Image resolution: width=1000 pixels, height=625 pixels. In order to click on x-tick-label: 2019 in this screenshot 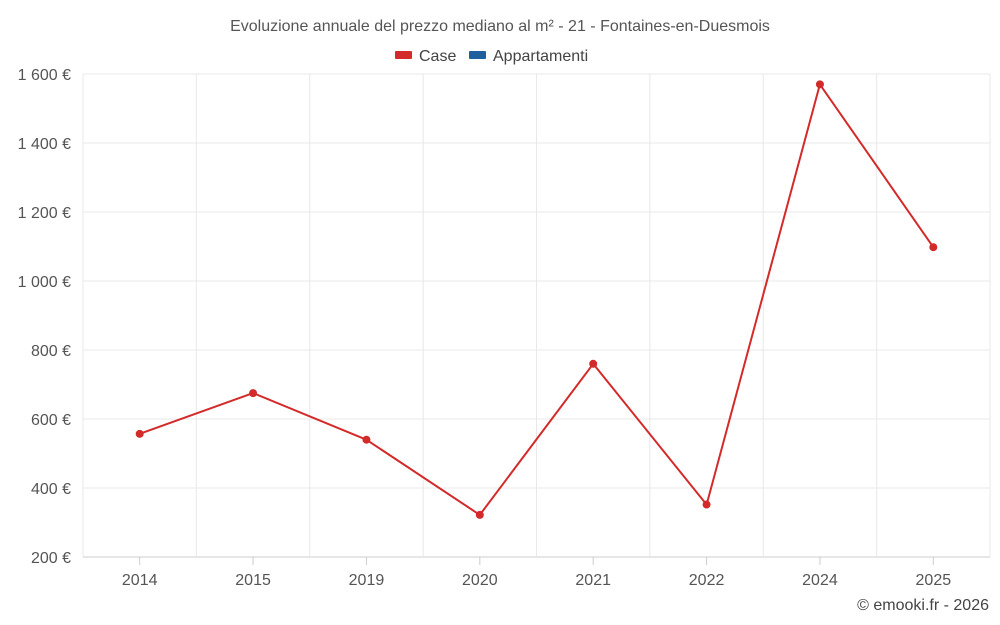, I will do `click(367, 580)`.